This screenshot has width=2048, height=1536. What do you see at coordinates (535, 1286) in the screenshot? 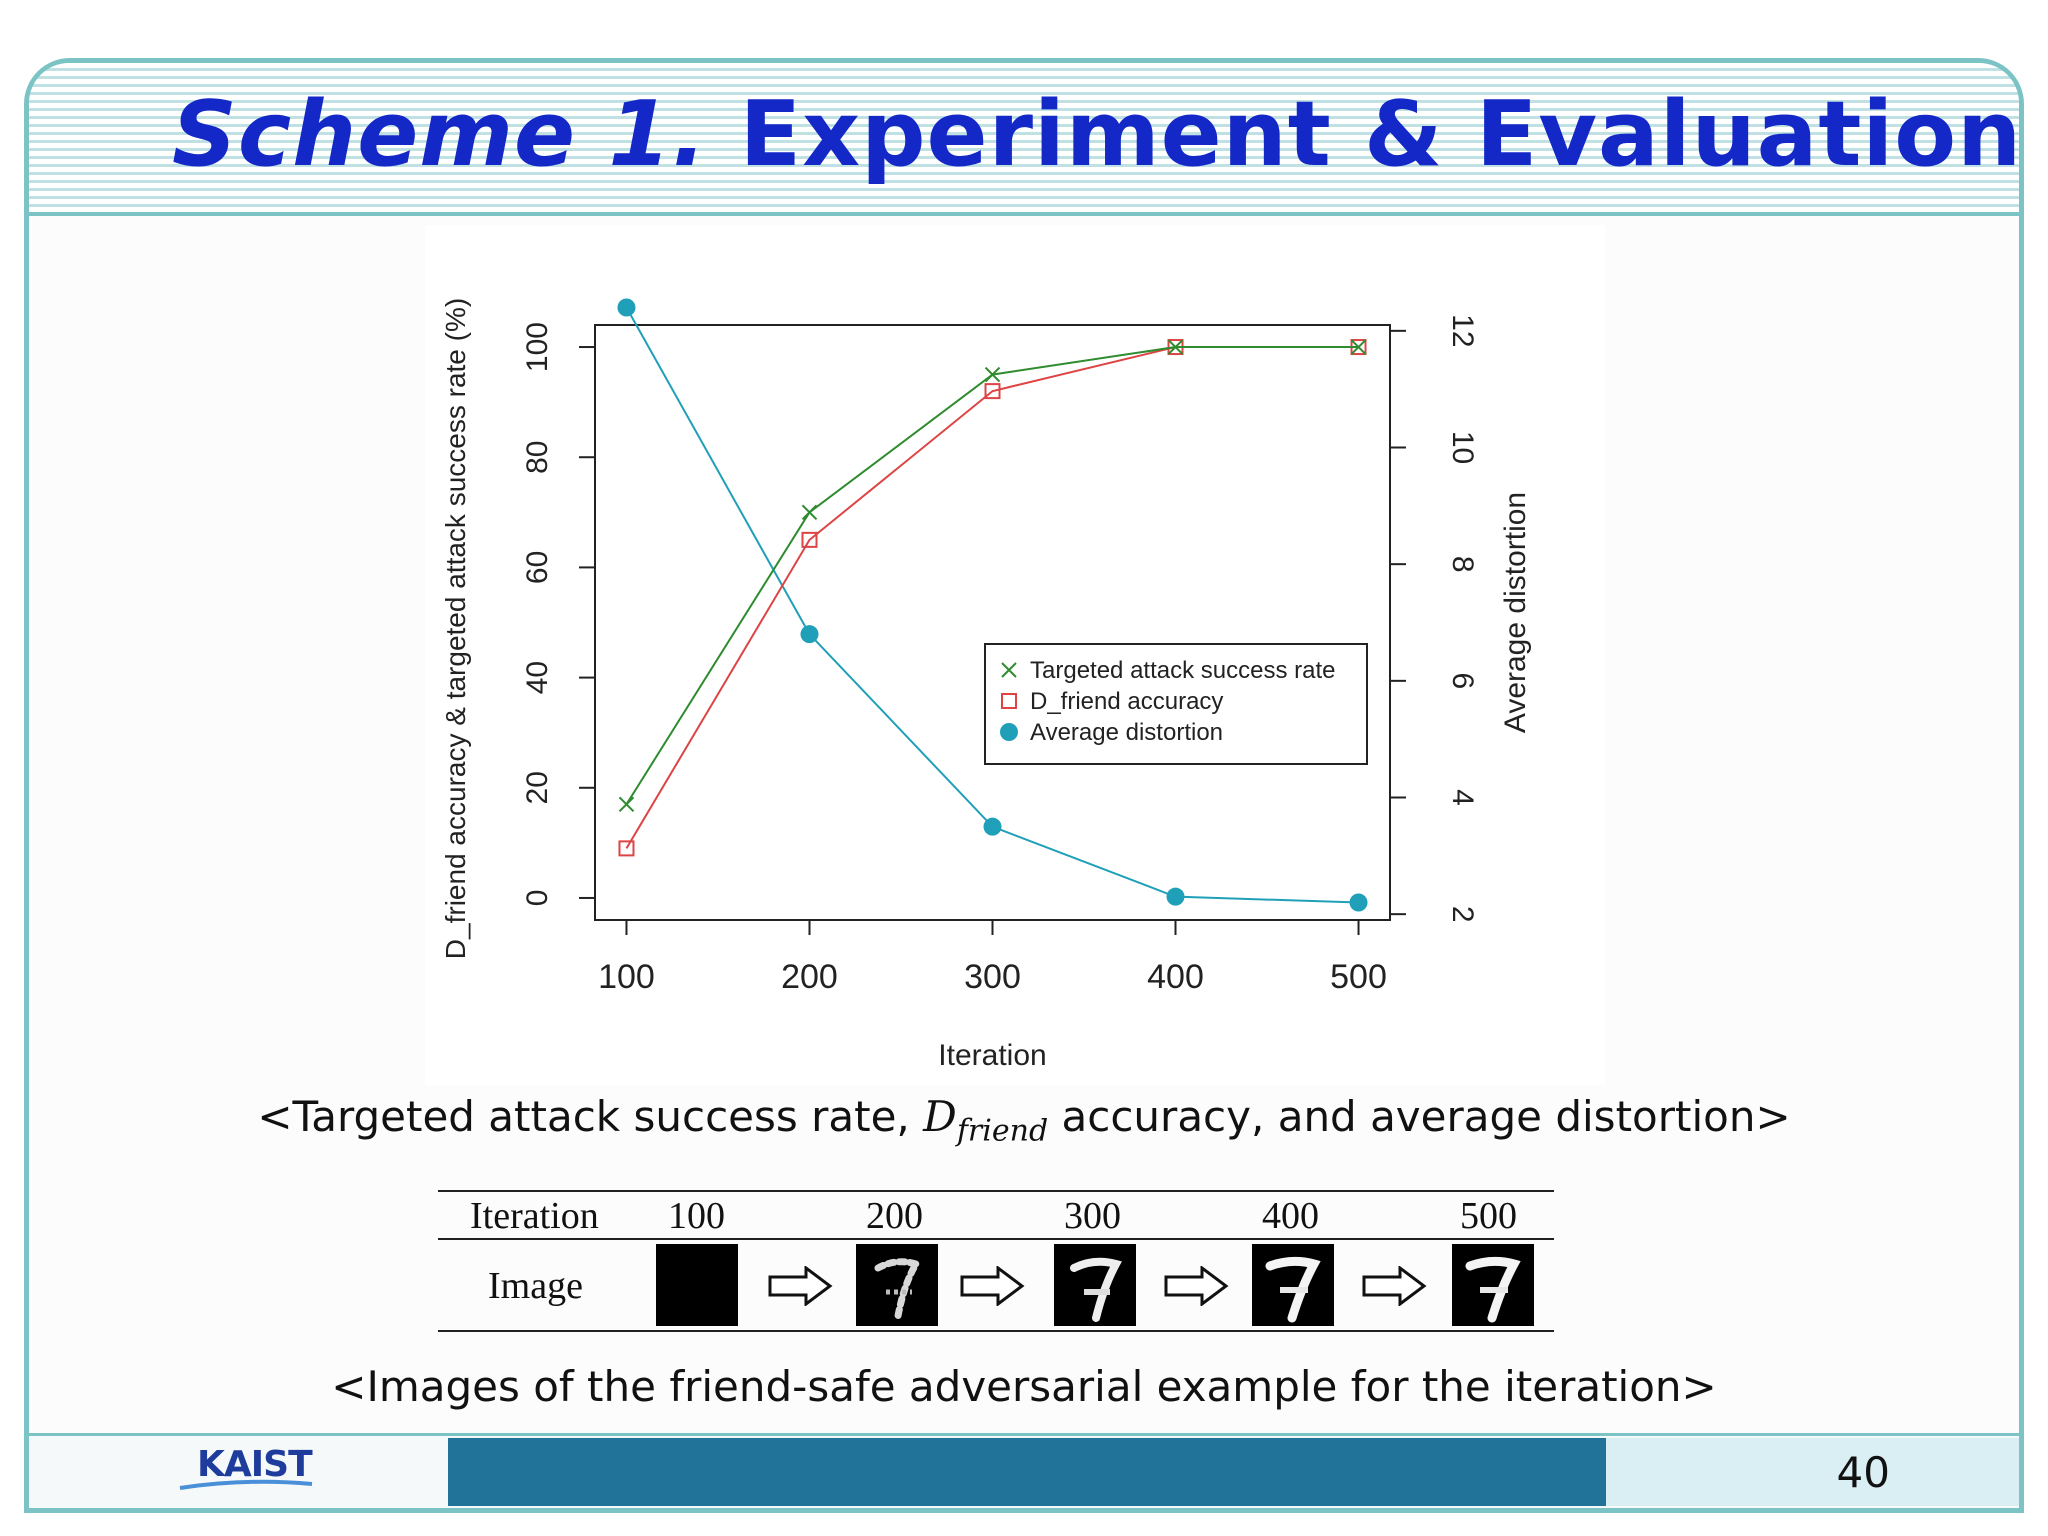
I see `table-row-image-label: Image` at bounding box center [535, 1286].